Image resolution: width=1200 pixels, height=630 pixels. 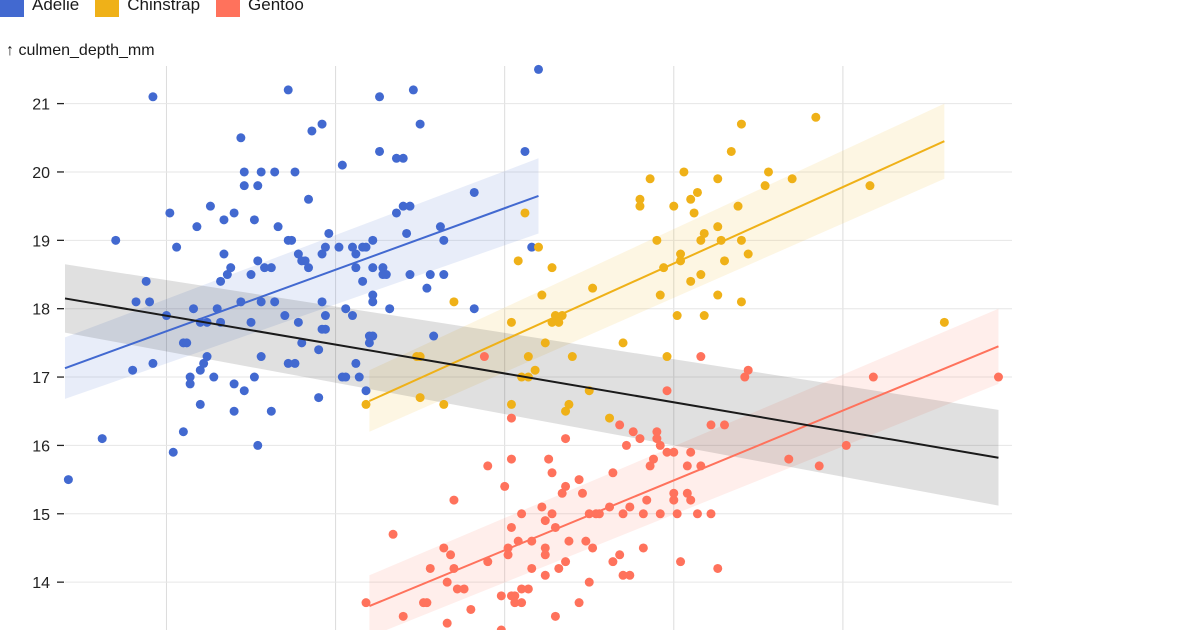 What do you see at coordinates (228, 8) in the screenshot?
I see `legend-swatch-gentoo` at bounding box center [228, 8].